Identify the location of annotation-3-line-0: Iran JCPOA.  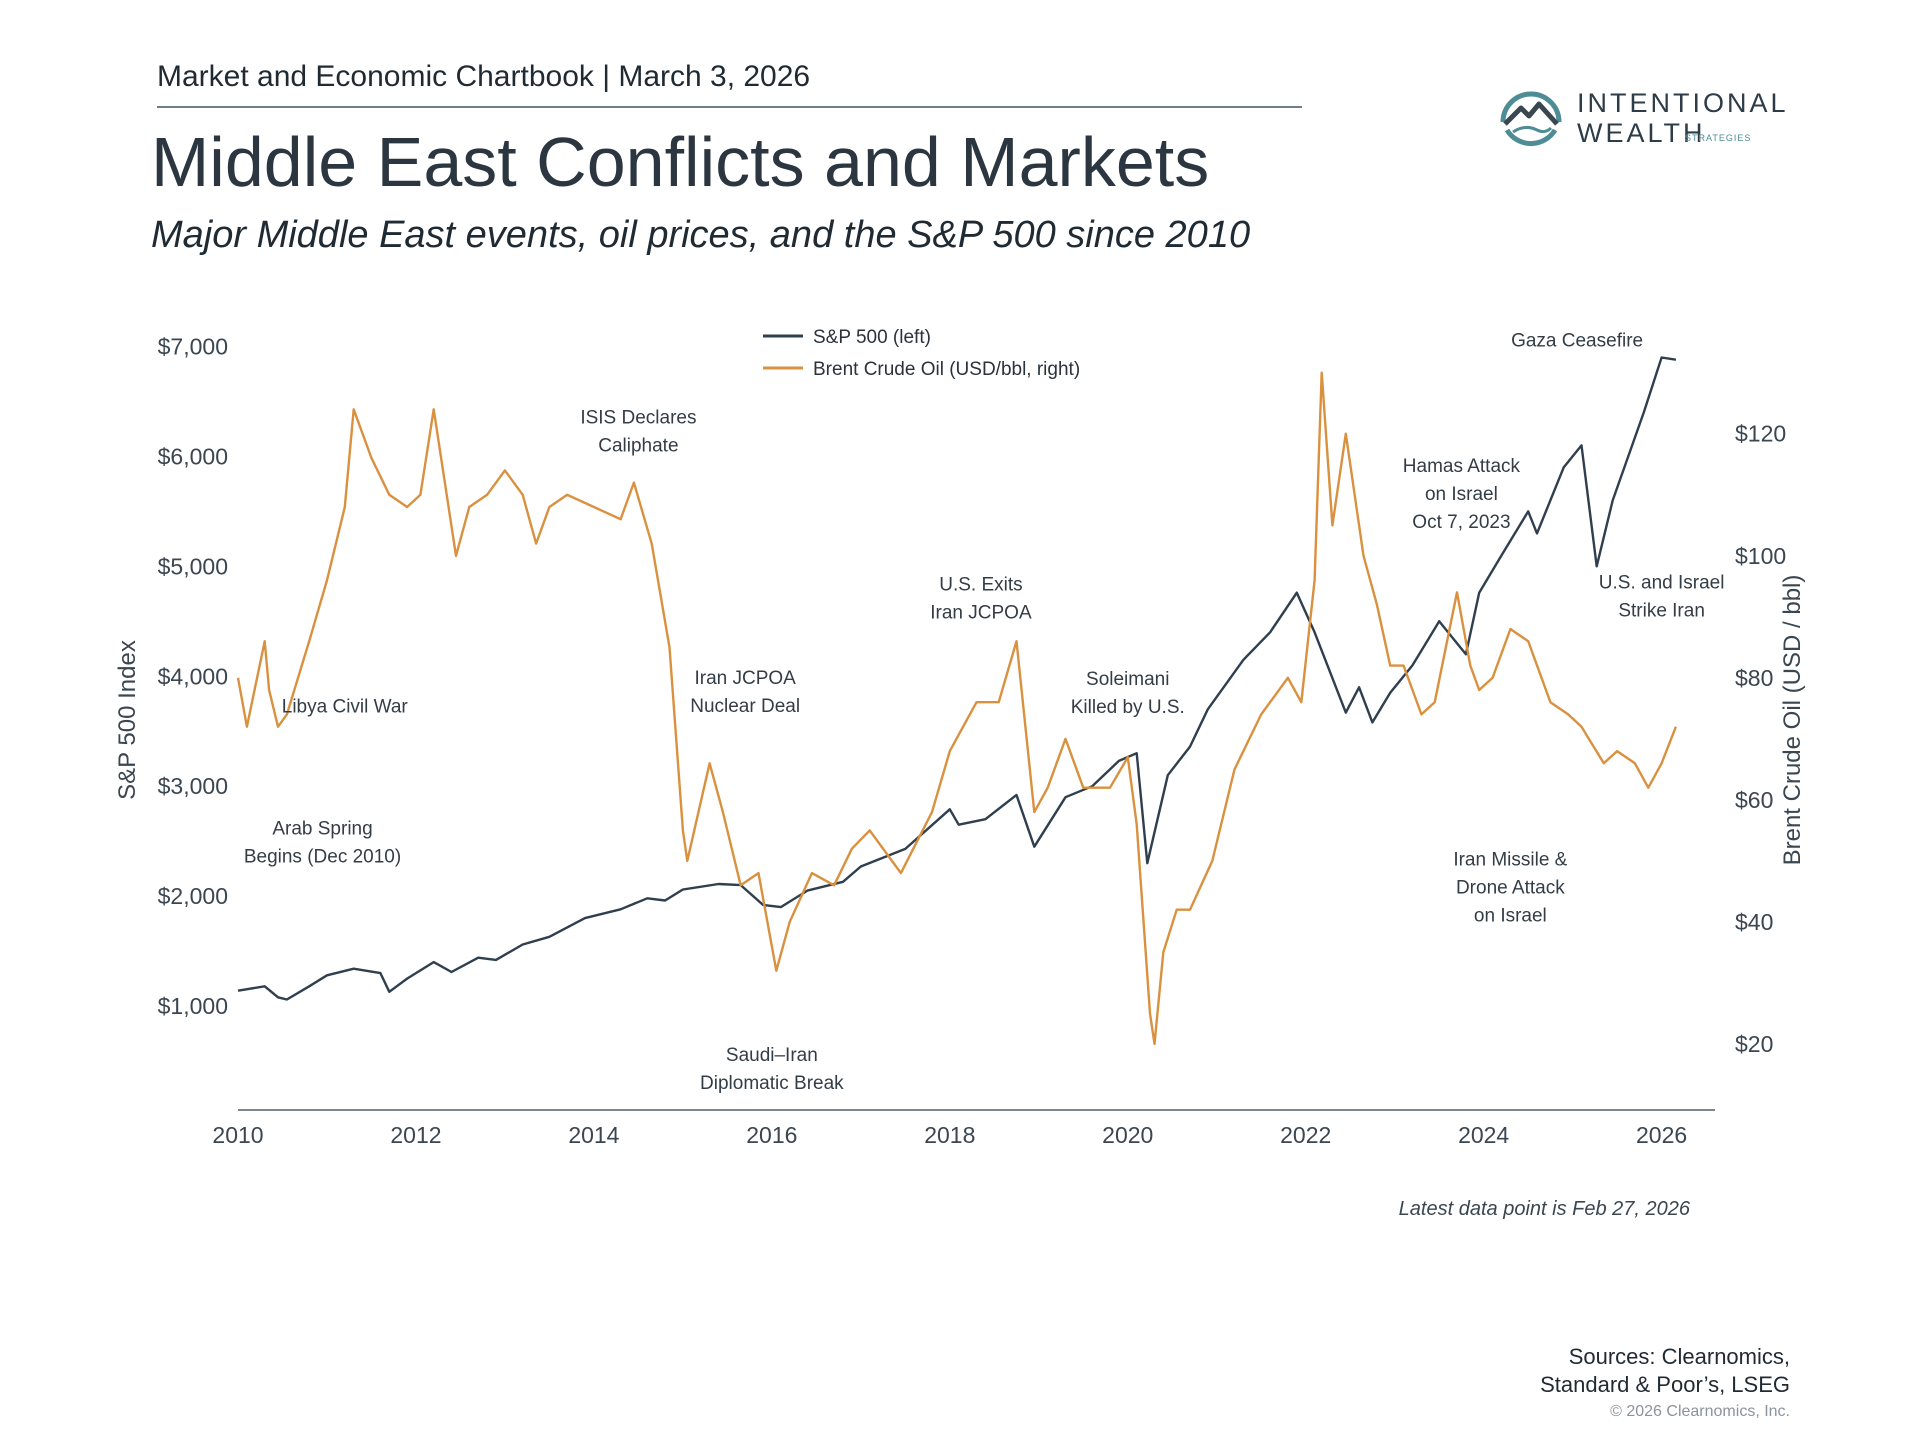
(745, 678).